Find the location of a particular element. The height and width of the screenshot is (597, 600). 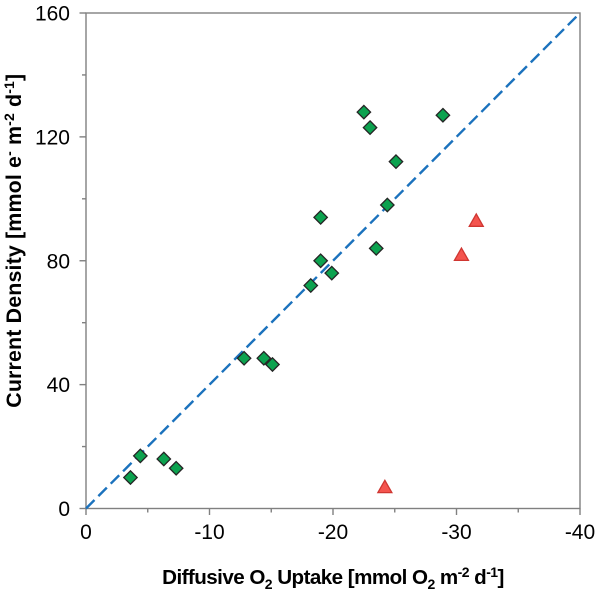

sup-text: - is located at coordinates (9, 153).